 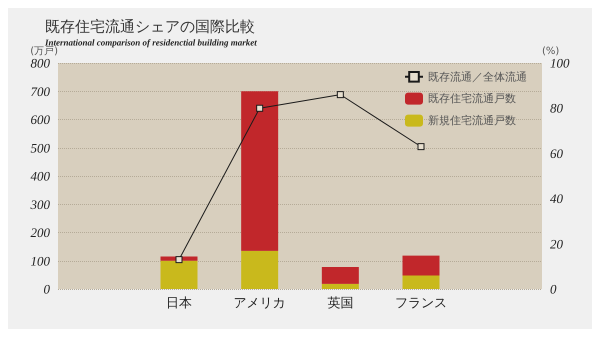 What do you see at coordinates (40, 232) in the screenshot?
I see `y-tick-label: 200` at bounding box center [40, 232].